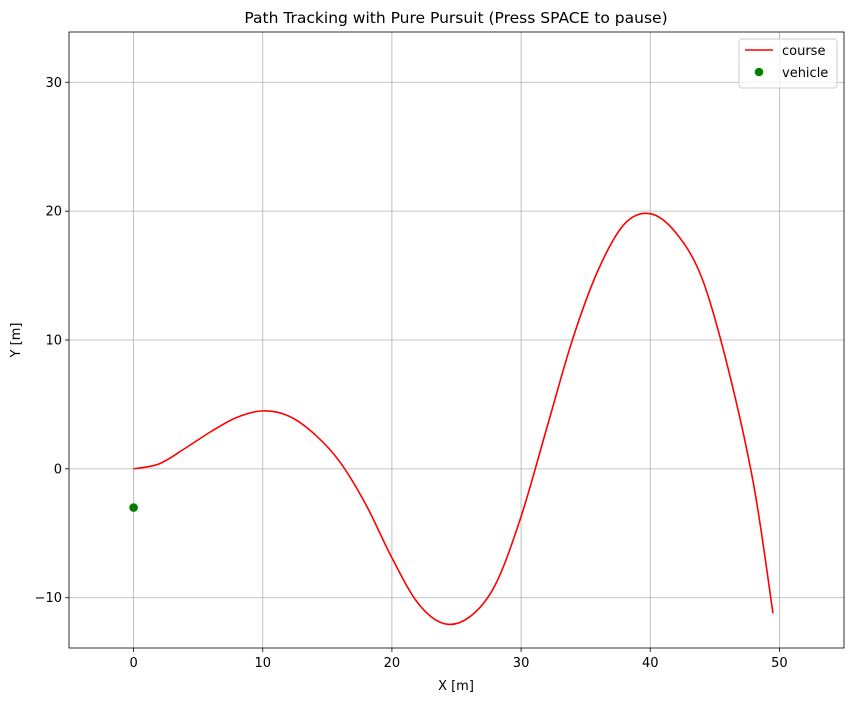  Describe the element at coordinates (53, 83) in the screenshot. I see `y-tick-label: 30` at that location.